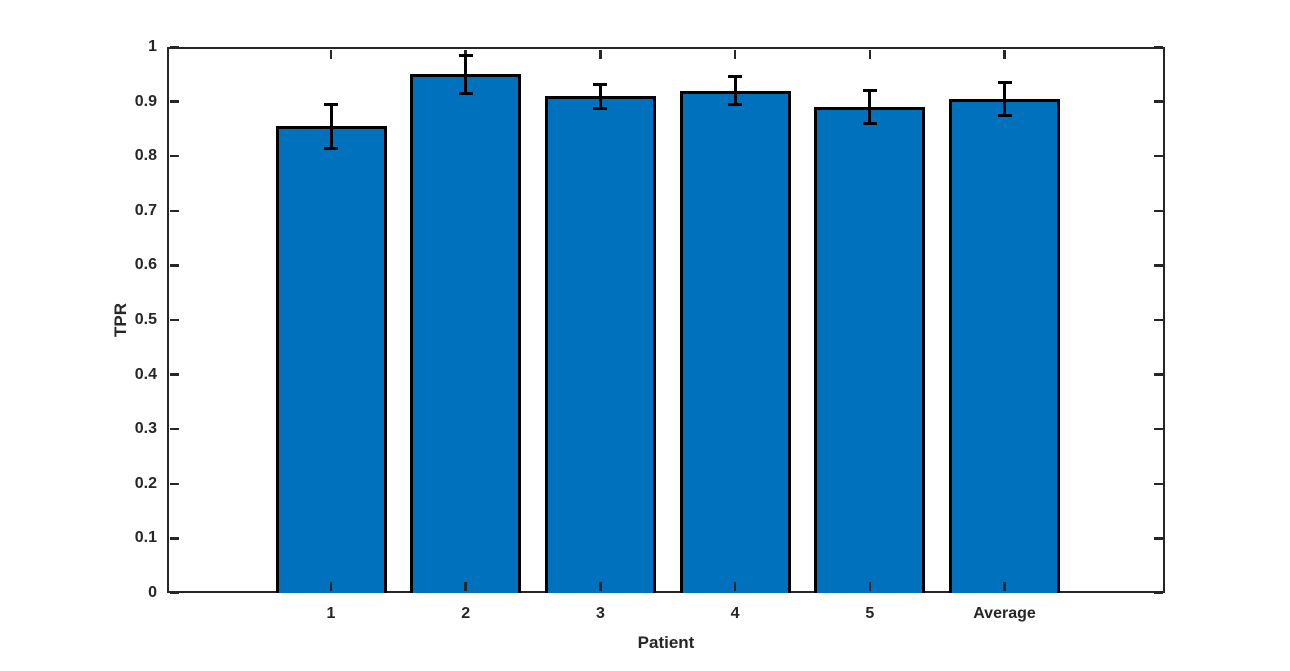 Image resolution: width=1290 pixels, height=671 pixels. Describe the element at coordinates (1004, 613) in the screenshot. I see `x-tick-label: Average` at that location.